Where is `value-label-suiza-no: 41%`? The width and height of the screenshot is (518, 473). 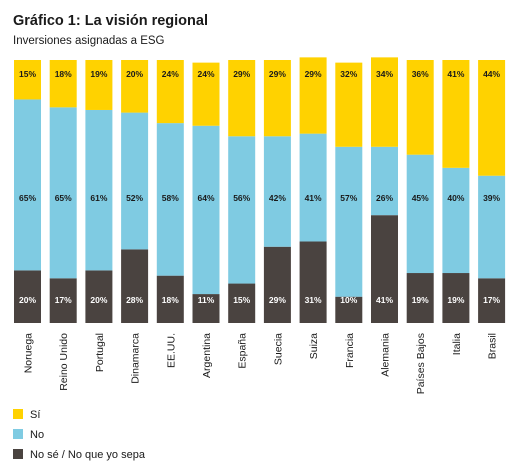 value-label-suiza-no: 41% is located at coordinates (313, 198).